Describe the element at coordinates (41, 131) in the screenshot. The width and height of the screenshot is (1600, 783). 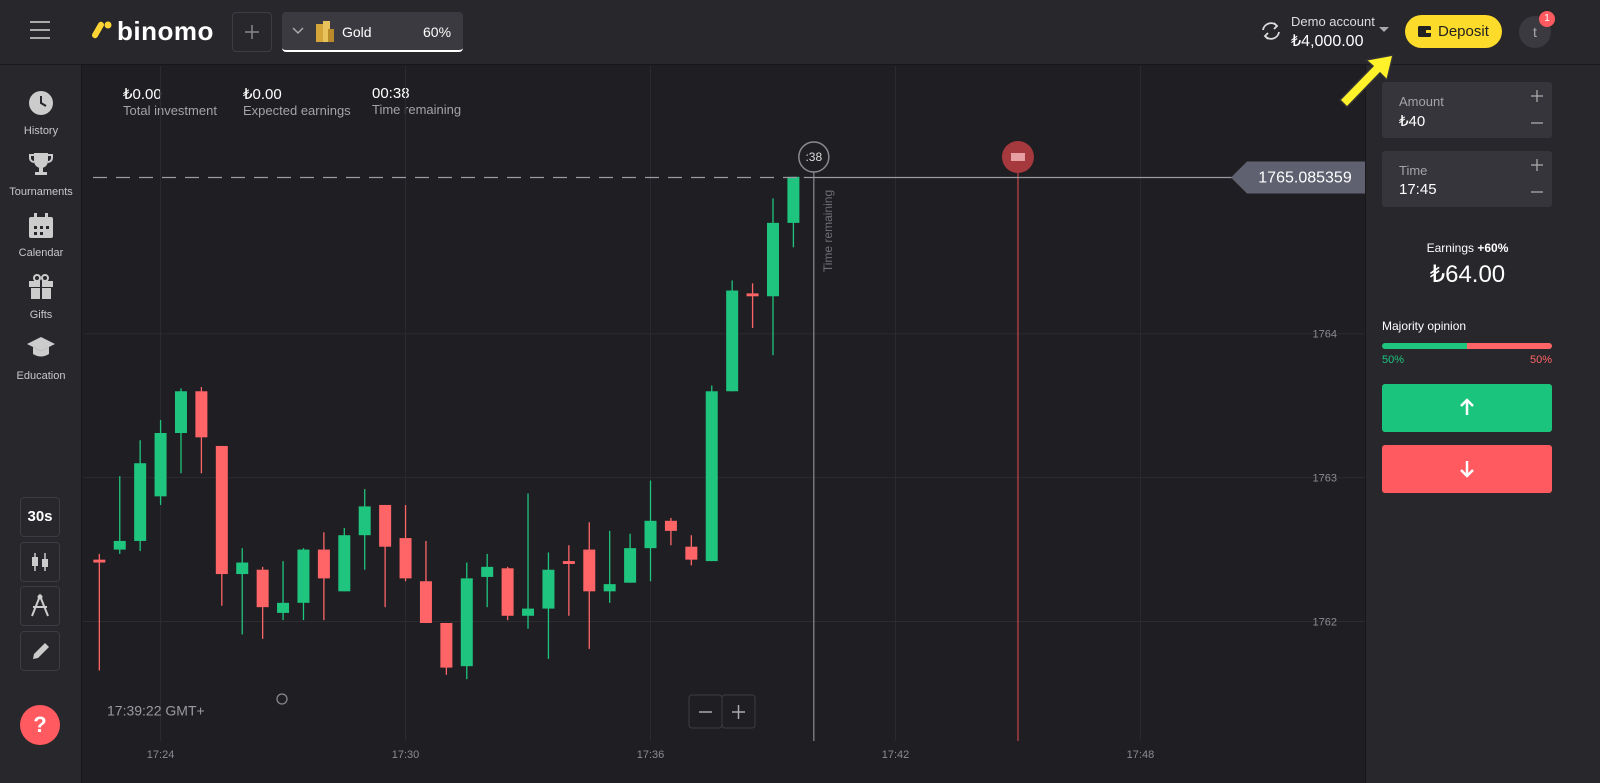
I see `nav-item: History` at that location.